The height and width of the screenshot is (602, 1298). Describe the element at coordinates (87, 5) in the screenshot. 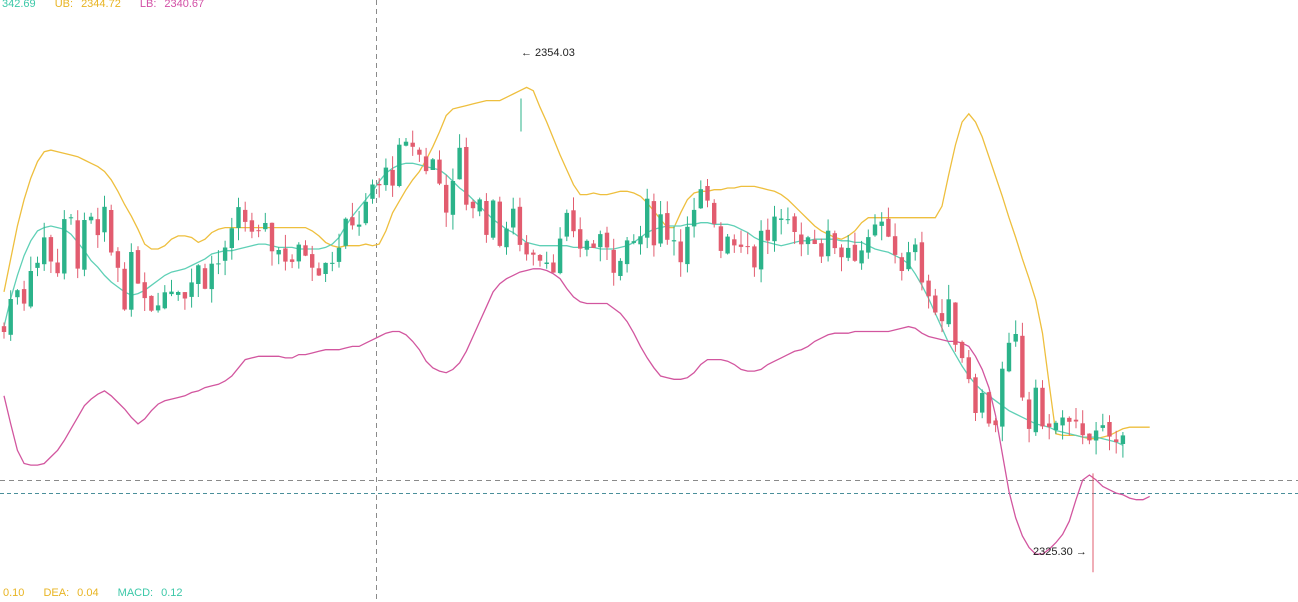

I see `legend-upper-band: UB: 2344.72` at that location.